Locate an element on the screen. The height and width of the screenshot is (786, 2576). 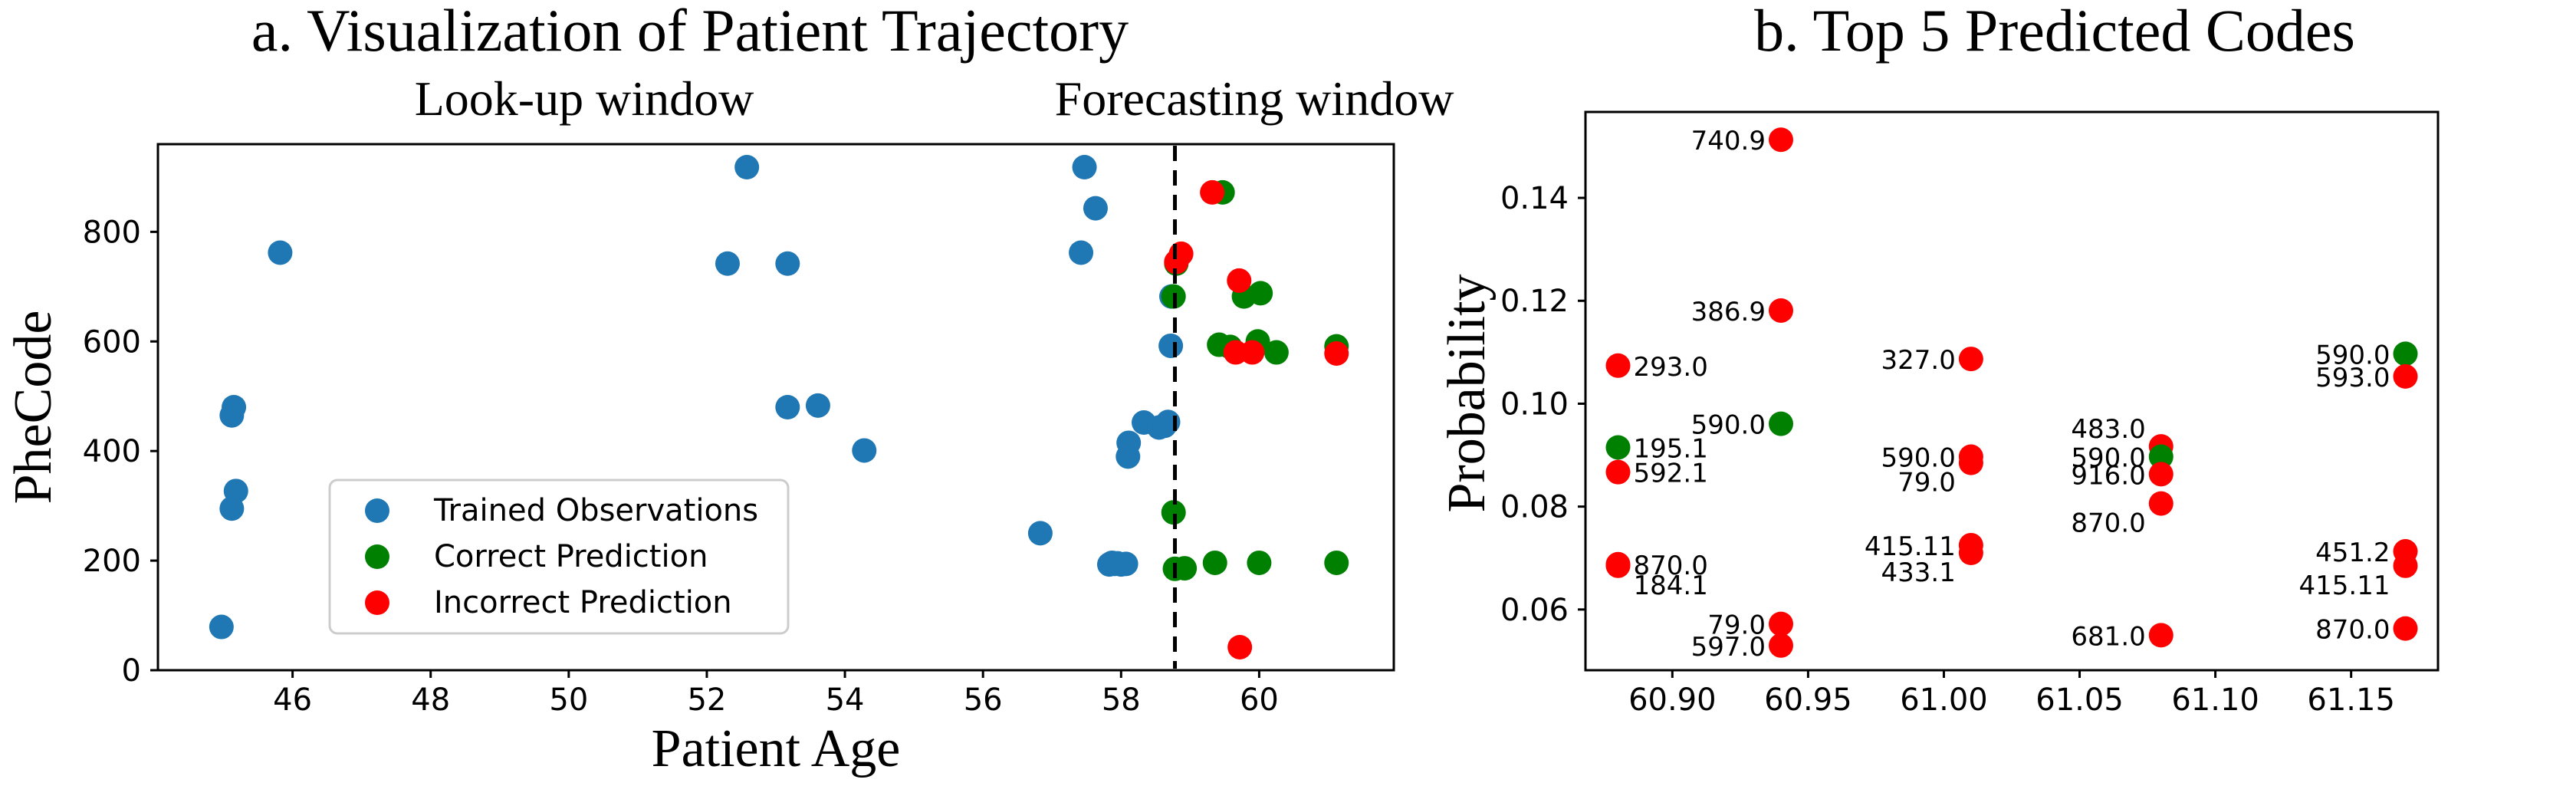
point-code-label: 451.2 is located at coordinates (2353, 553).